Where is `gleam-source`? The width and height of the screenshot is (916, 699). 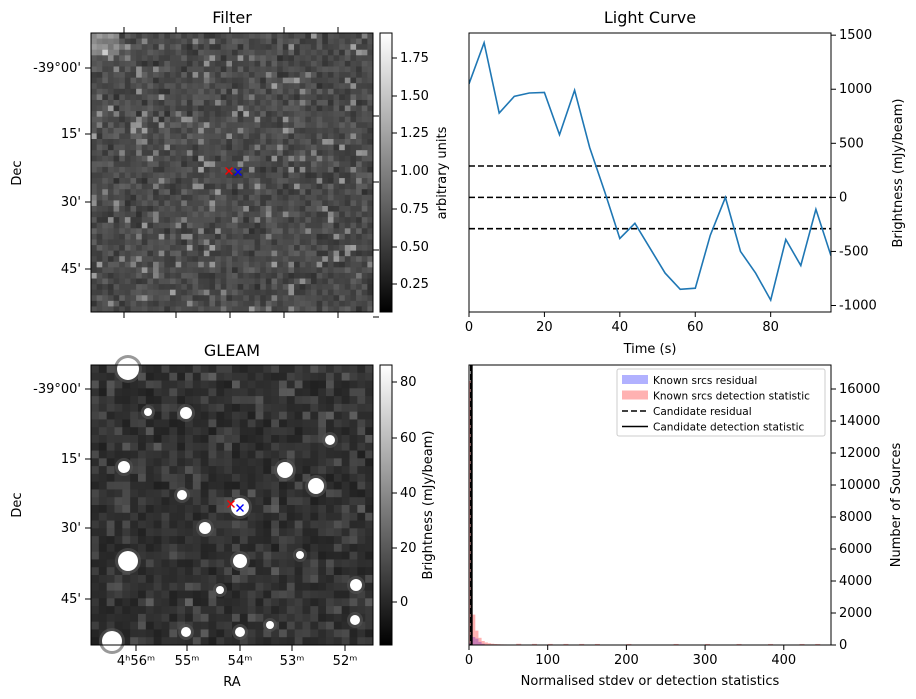
gleam-source is located at coordinates (128, 369).